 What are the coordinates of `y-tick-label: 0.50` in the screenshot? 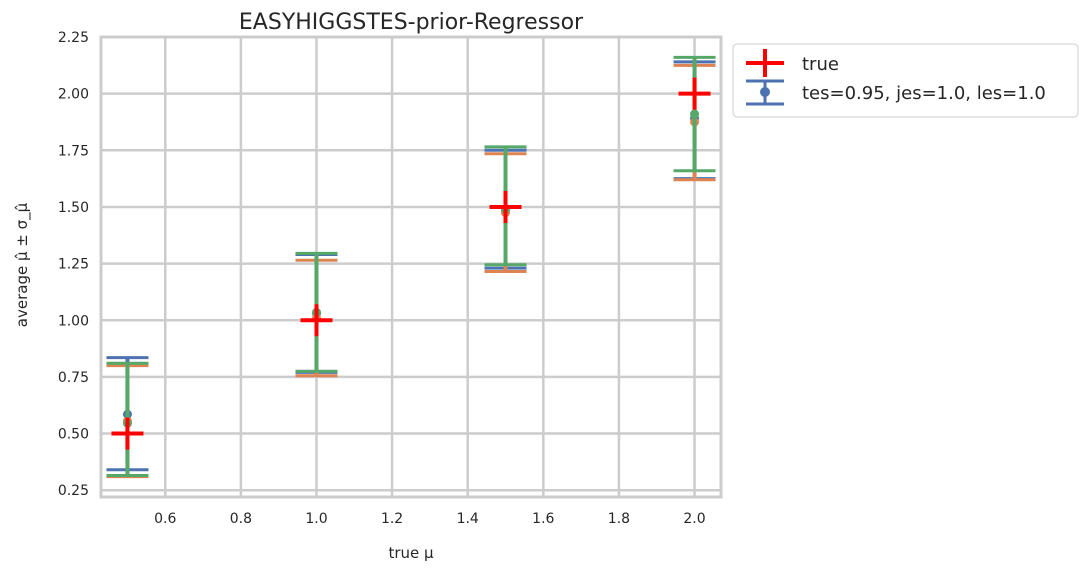 It's located at (73, 435).